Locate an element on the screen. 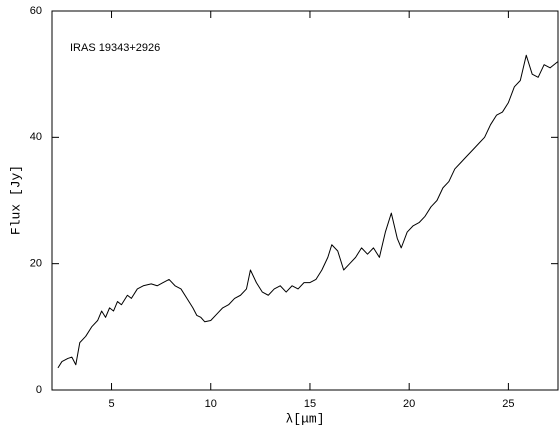 Image resolution: width=559 pixels, height=429 pixels. x-tick-label: 15 is located at coordinates (310, 404).